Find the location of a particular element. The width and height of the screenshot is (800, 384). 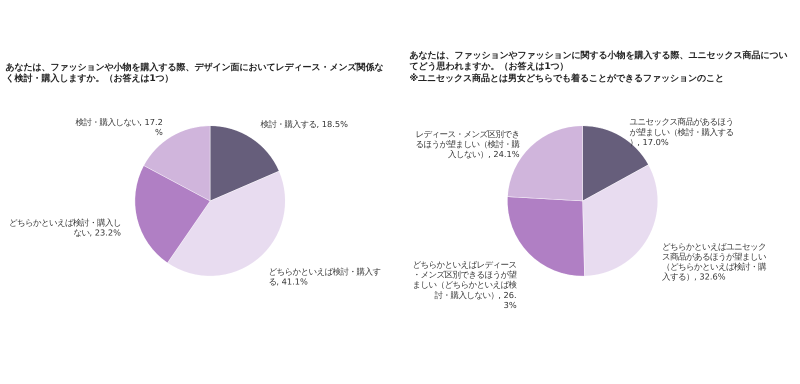

slice-label: どちらかといえば検討・購入する, 41.1% is located at coordinates (324, 276).